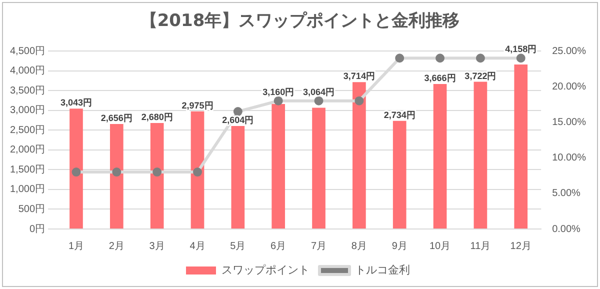 The image size is (600, 289). I want to click on y-tick-label: 1,500円, so click(28, 170).